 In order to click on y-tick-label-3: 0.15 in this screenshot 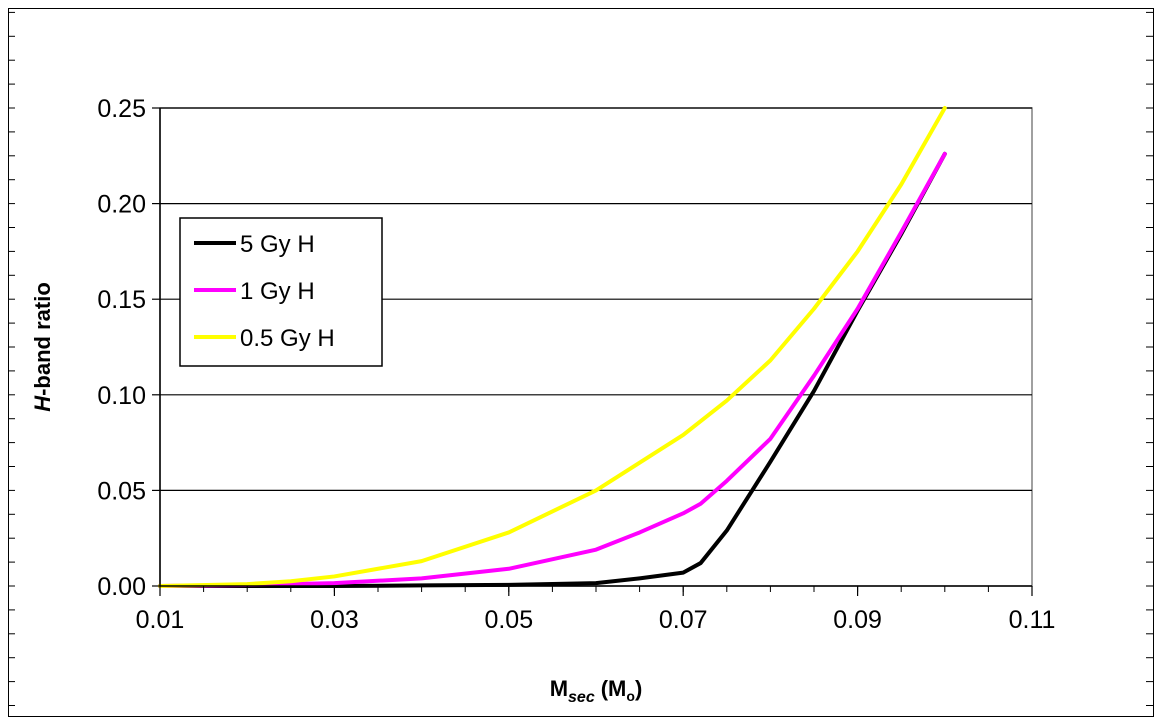, I will do `click(121, 300)`.